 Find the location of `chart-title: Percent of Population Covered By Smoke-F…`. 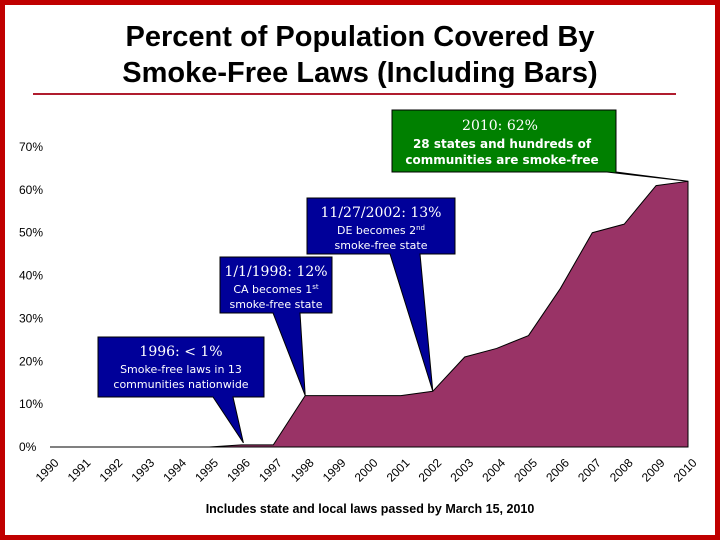

chart-title: Percent of Population Covered By Smoke-F… is located at coordinates (360, 55).